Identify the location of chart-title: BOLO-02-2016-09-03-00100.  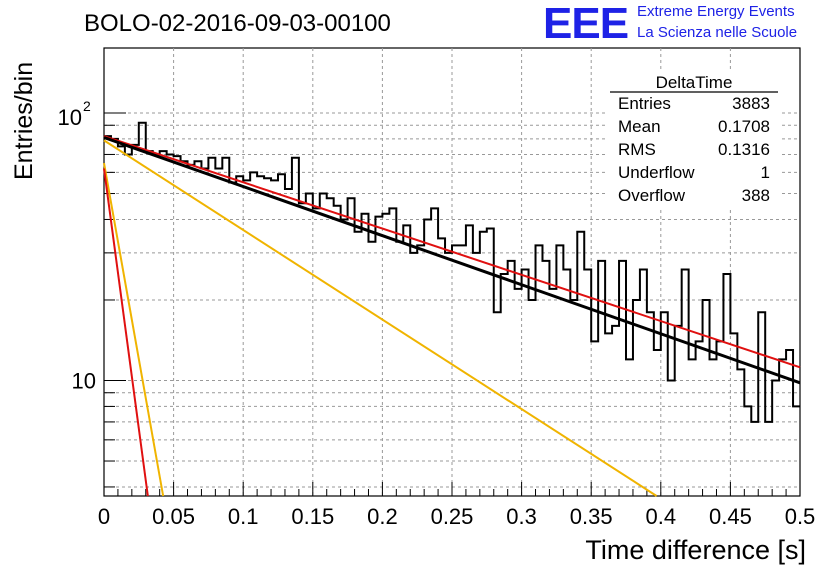
(237, 23).